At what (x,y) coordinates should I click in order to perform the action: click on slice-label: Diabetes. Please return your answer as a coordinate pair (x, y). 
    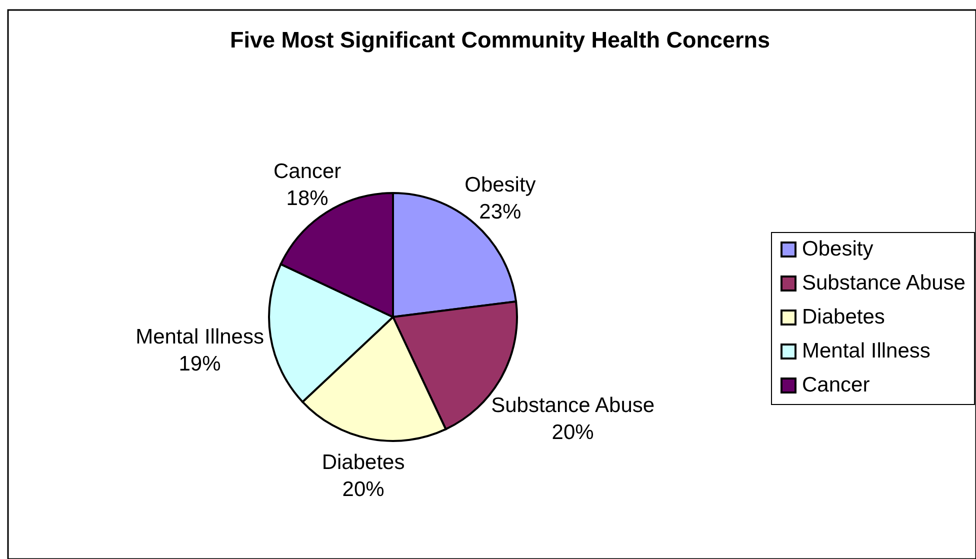
    Looking at the image, I should click on (363, 462).